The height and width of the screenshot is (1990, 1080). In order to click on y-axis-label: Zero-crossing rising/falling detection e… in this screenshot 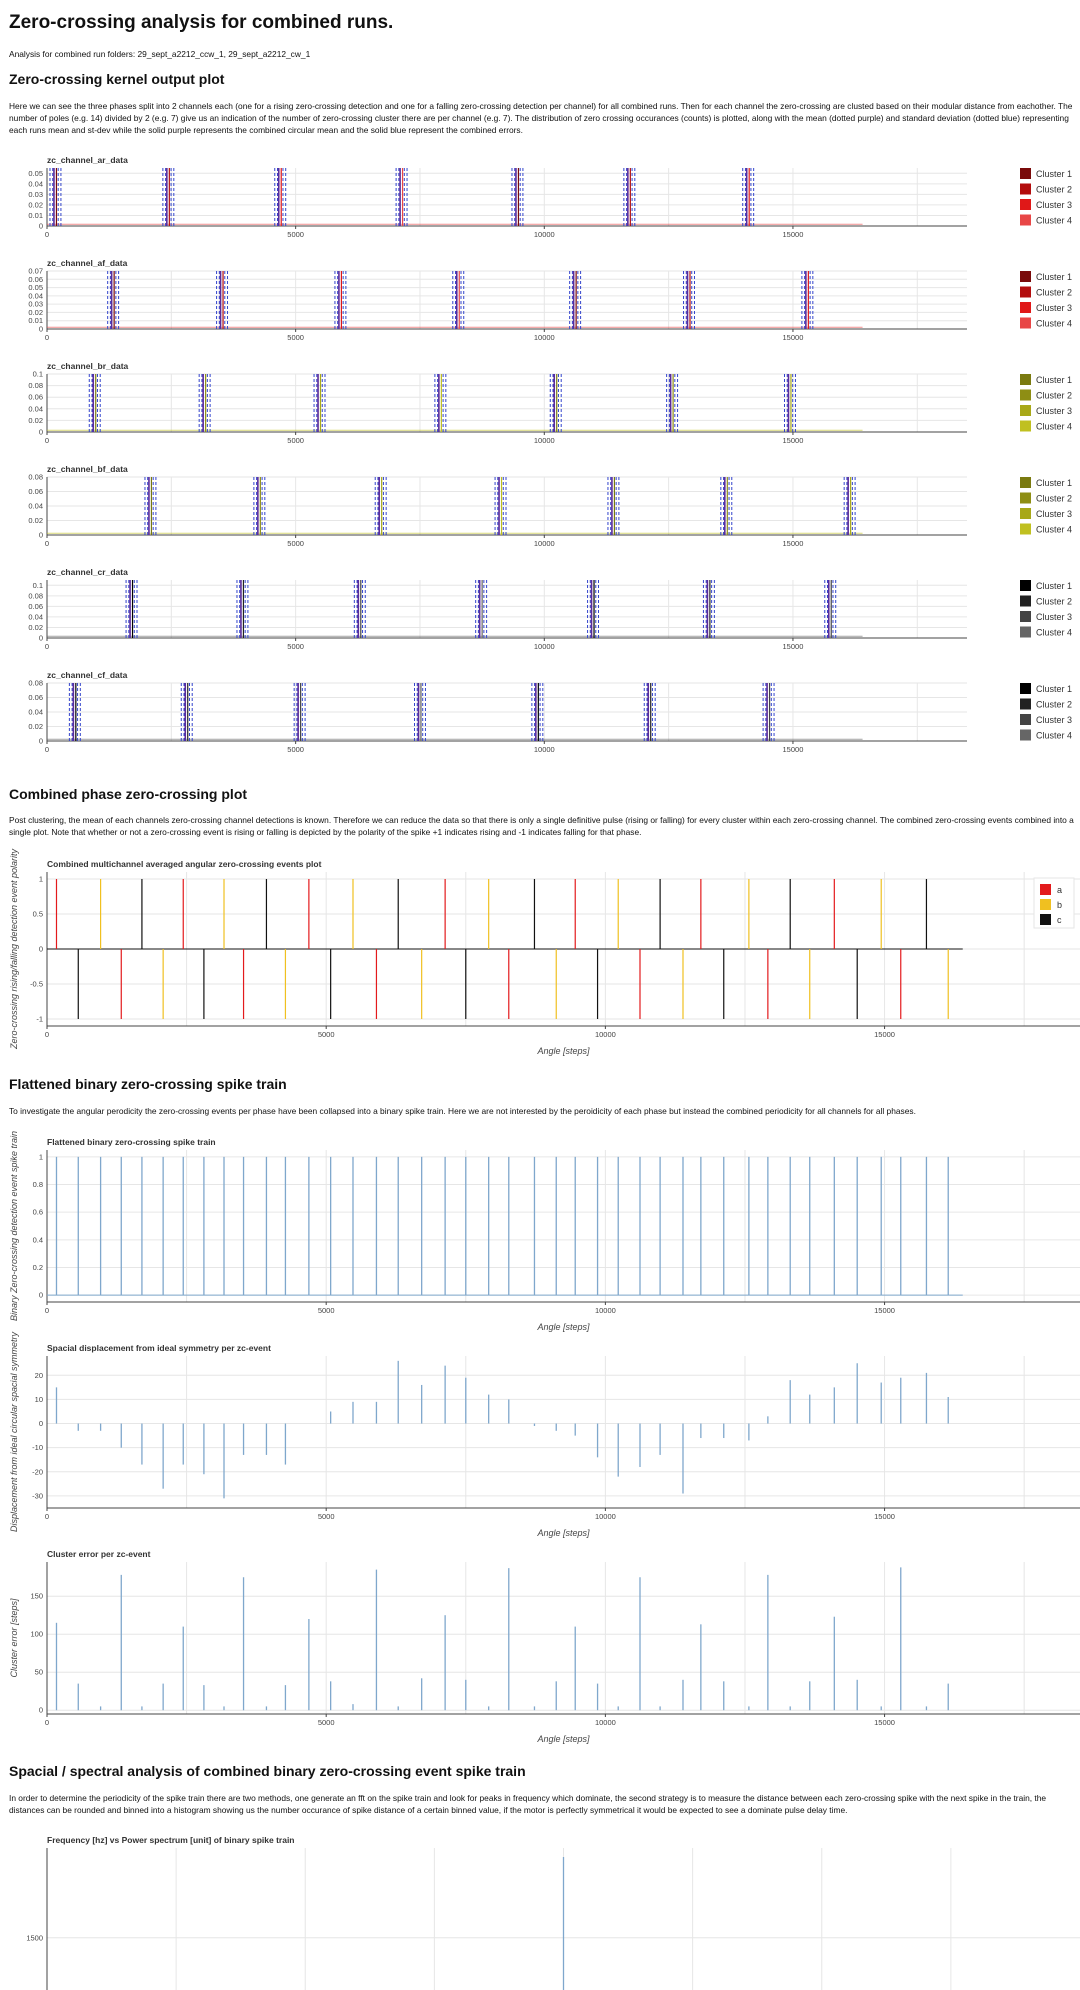, I will do `click(14, 949)`.